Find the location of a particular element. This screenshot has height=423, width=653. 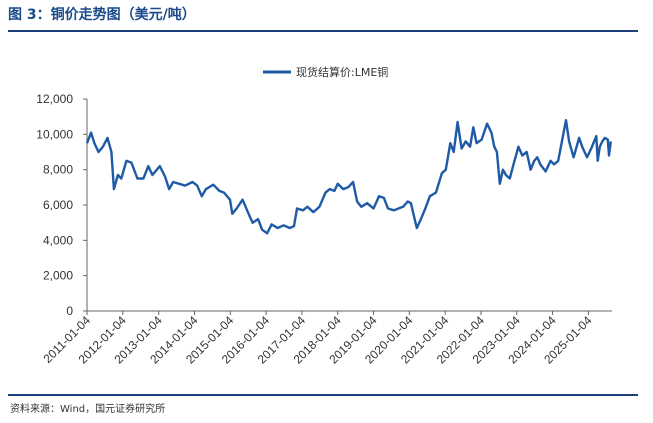

y-tick-label: 6,000 is located at coordinates (58, 205).